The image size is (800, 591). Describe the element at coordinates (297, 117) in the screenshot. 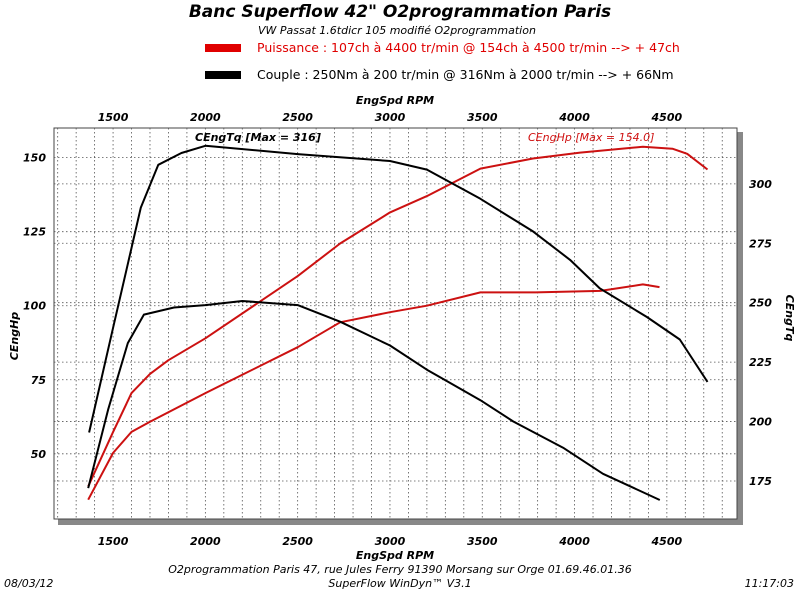

I see `x-tick-label-top: 2500` at that location.